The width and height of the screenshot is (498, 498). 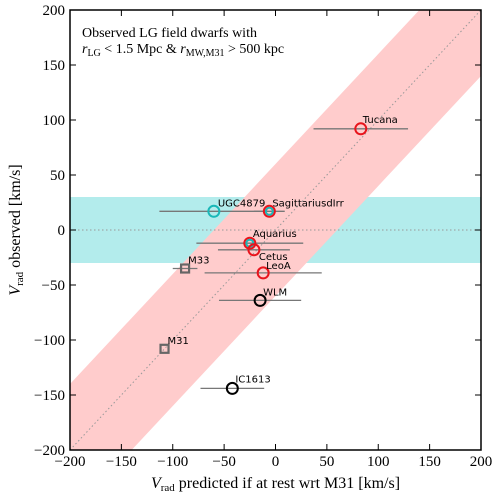 What do you see at coordinates (275, 234) in the screenshot?
I see `point-label: Aquarius` at bounding box center [275, 234].